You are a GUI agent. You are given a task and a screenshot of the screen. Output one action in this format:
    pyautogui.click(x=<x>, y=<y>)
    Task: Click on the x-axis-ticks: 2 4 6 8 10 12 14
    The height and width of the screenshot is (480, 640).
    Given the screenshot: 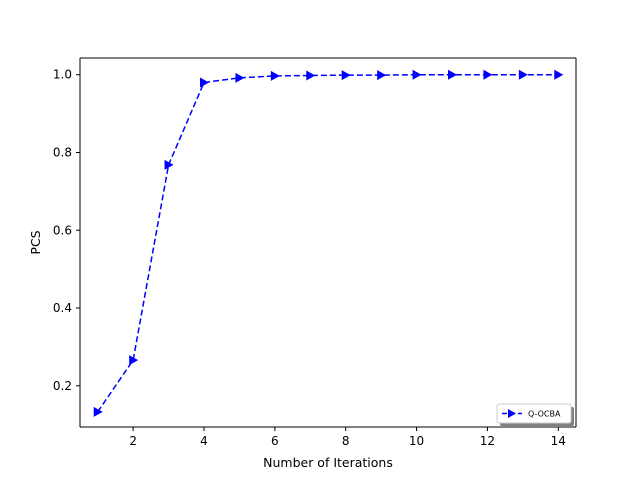 What is the action you would take?
    pyautogui.click(x=347, y=437)
    